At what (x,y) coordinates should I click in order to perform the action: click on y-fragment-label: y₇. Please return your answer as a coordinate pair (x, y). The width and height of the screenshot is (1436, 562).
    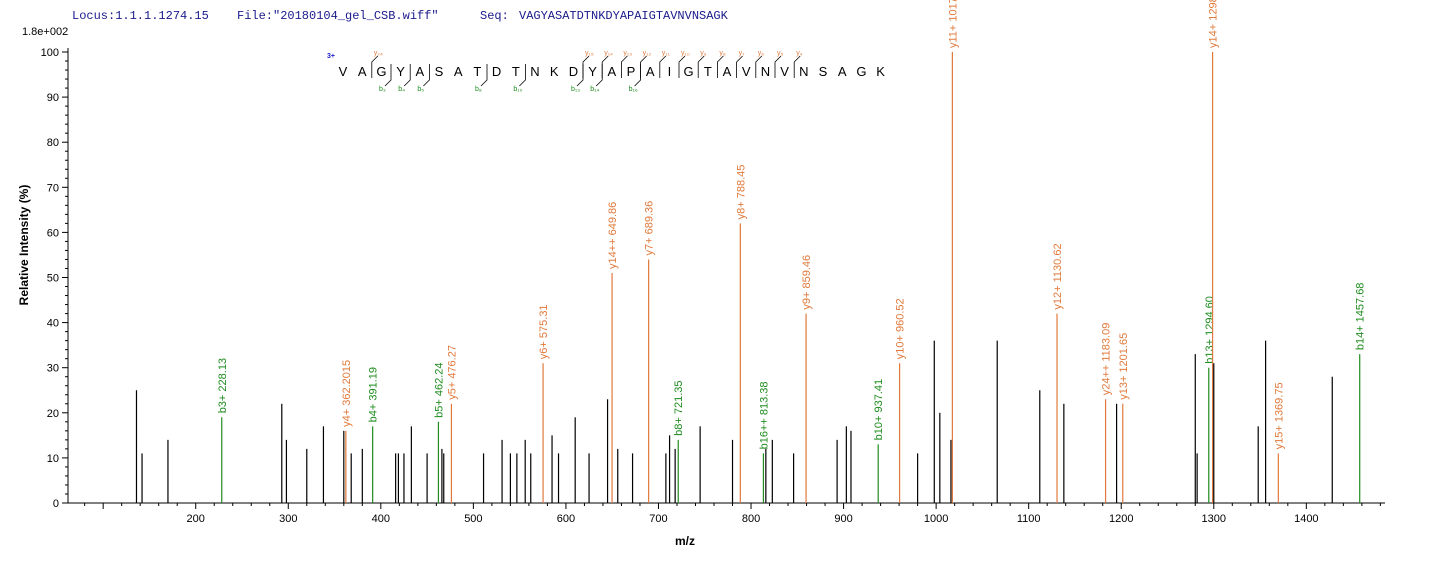
    Looking at the image, I should click on (742, 53).